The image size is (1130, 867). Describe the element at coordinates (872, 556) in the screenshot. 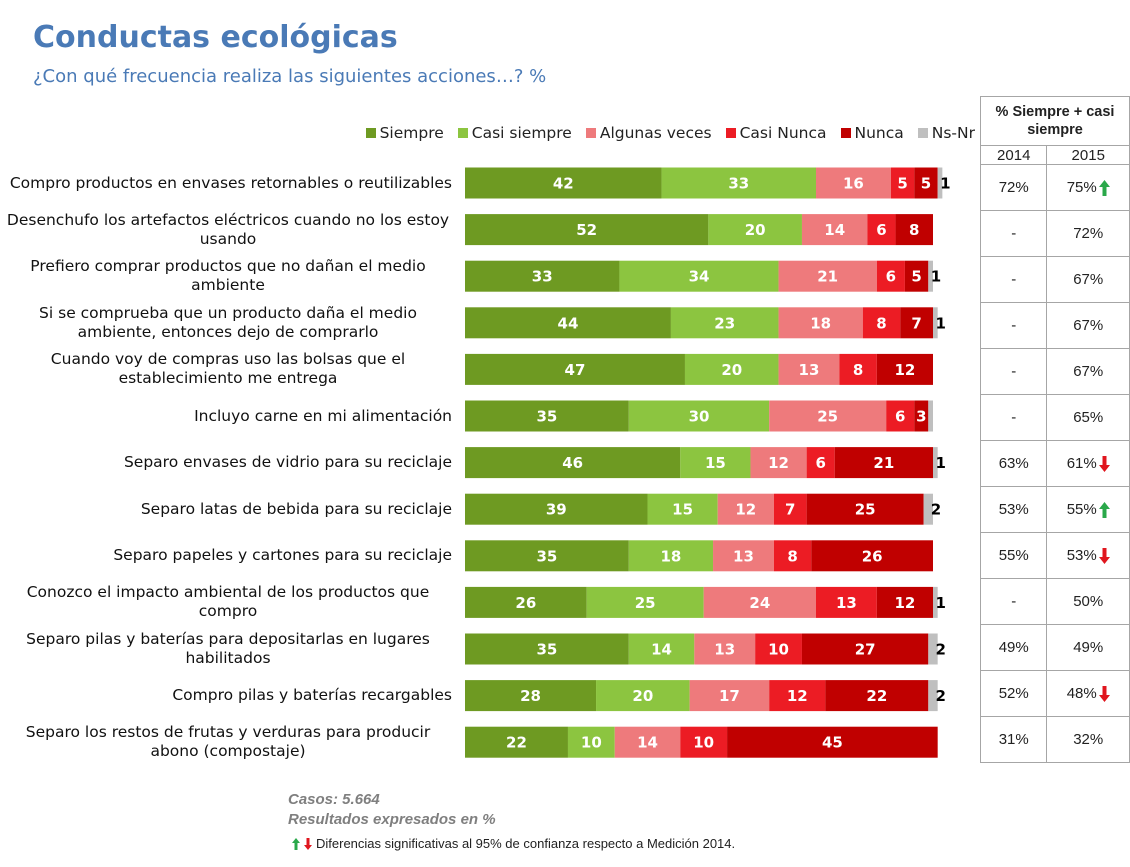

I see `data-label: 26` at that location.